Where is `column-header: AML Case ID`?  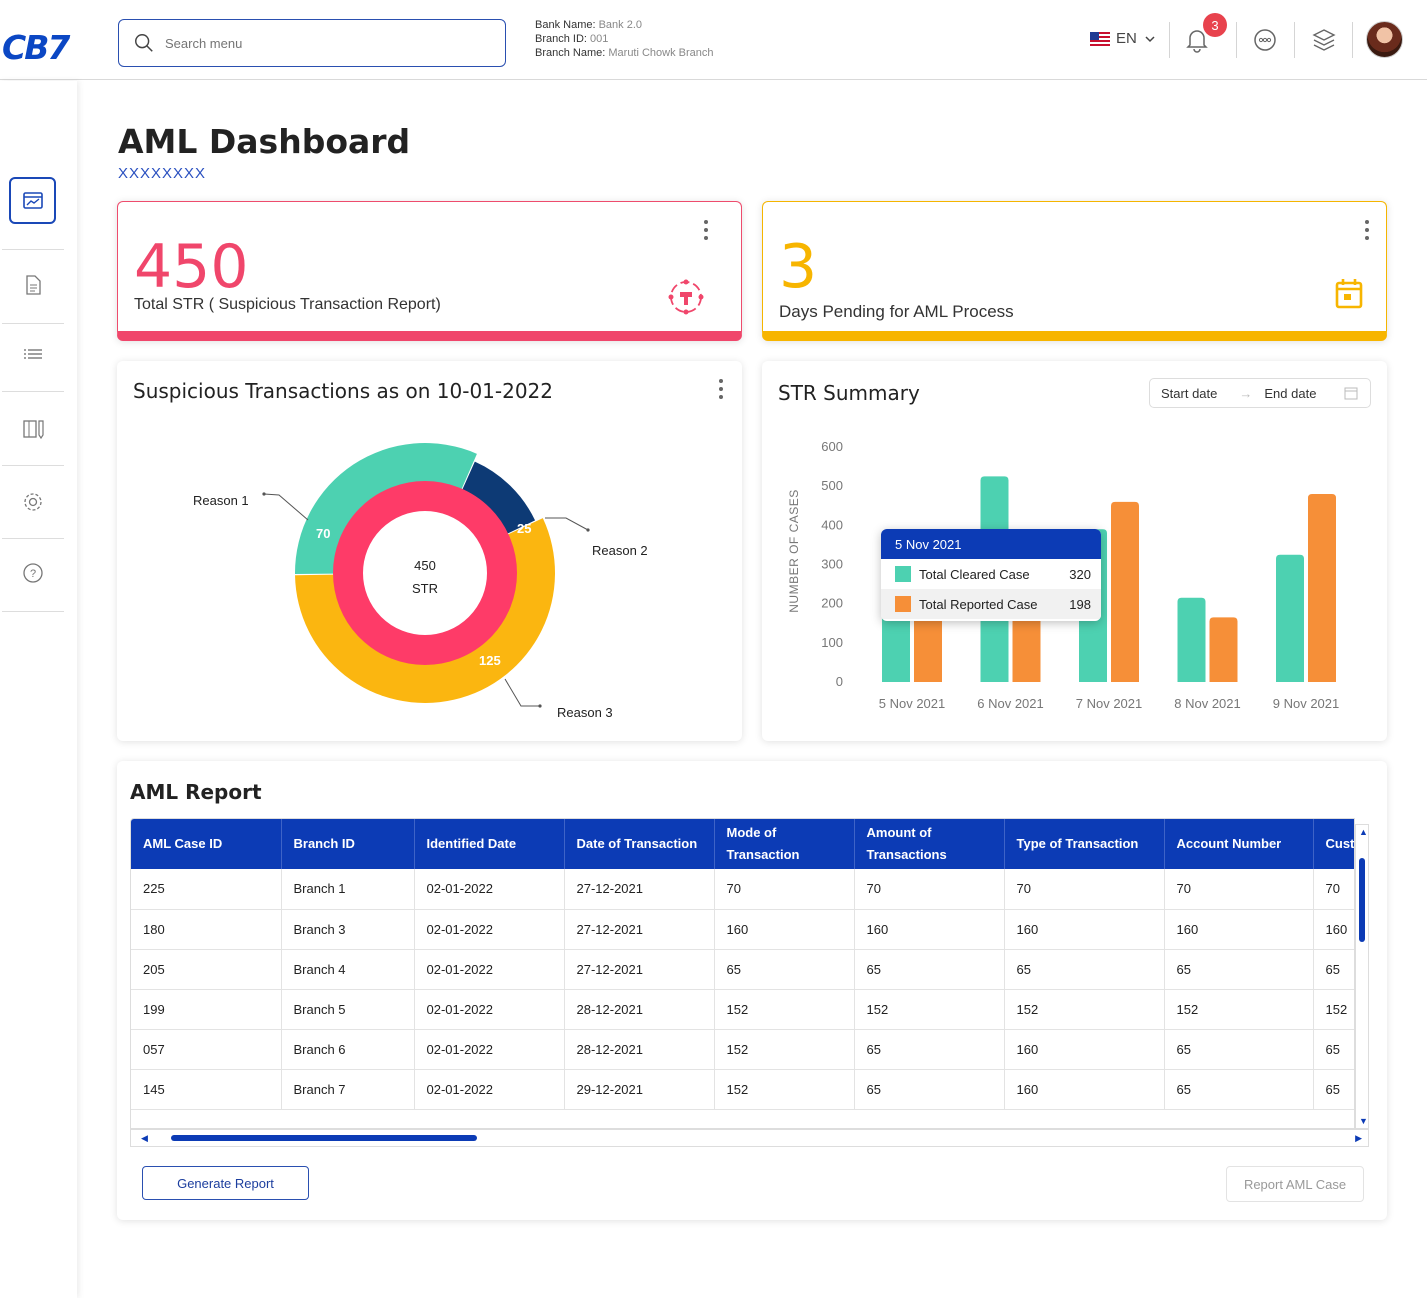 column-header: AML Case ID is located at coordinates (206, 844).